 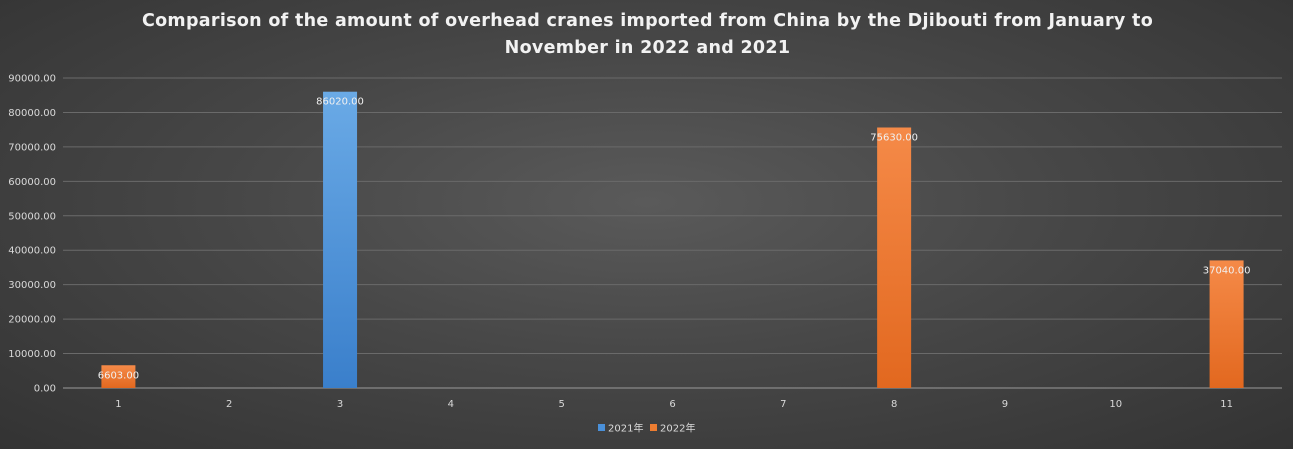 I want to click on legend: 2021年 2022年, so click(x=646, y=428).